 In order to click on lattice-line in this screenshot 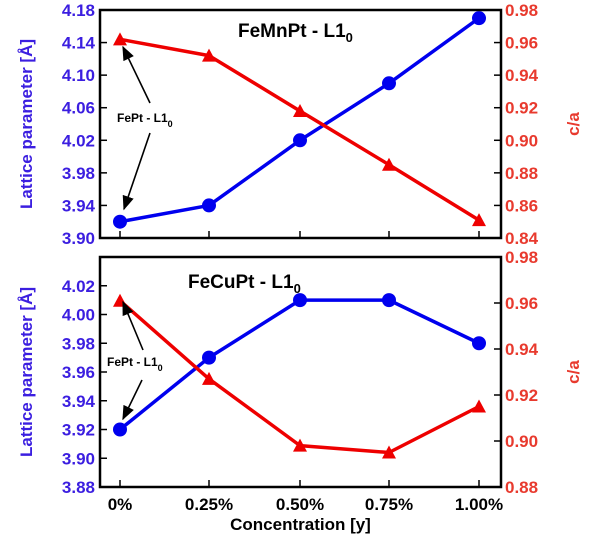, I will do `click(299, 364)`.